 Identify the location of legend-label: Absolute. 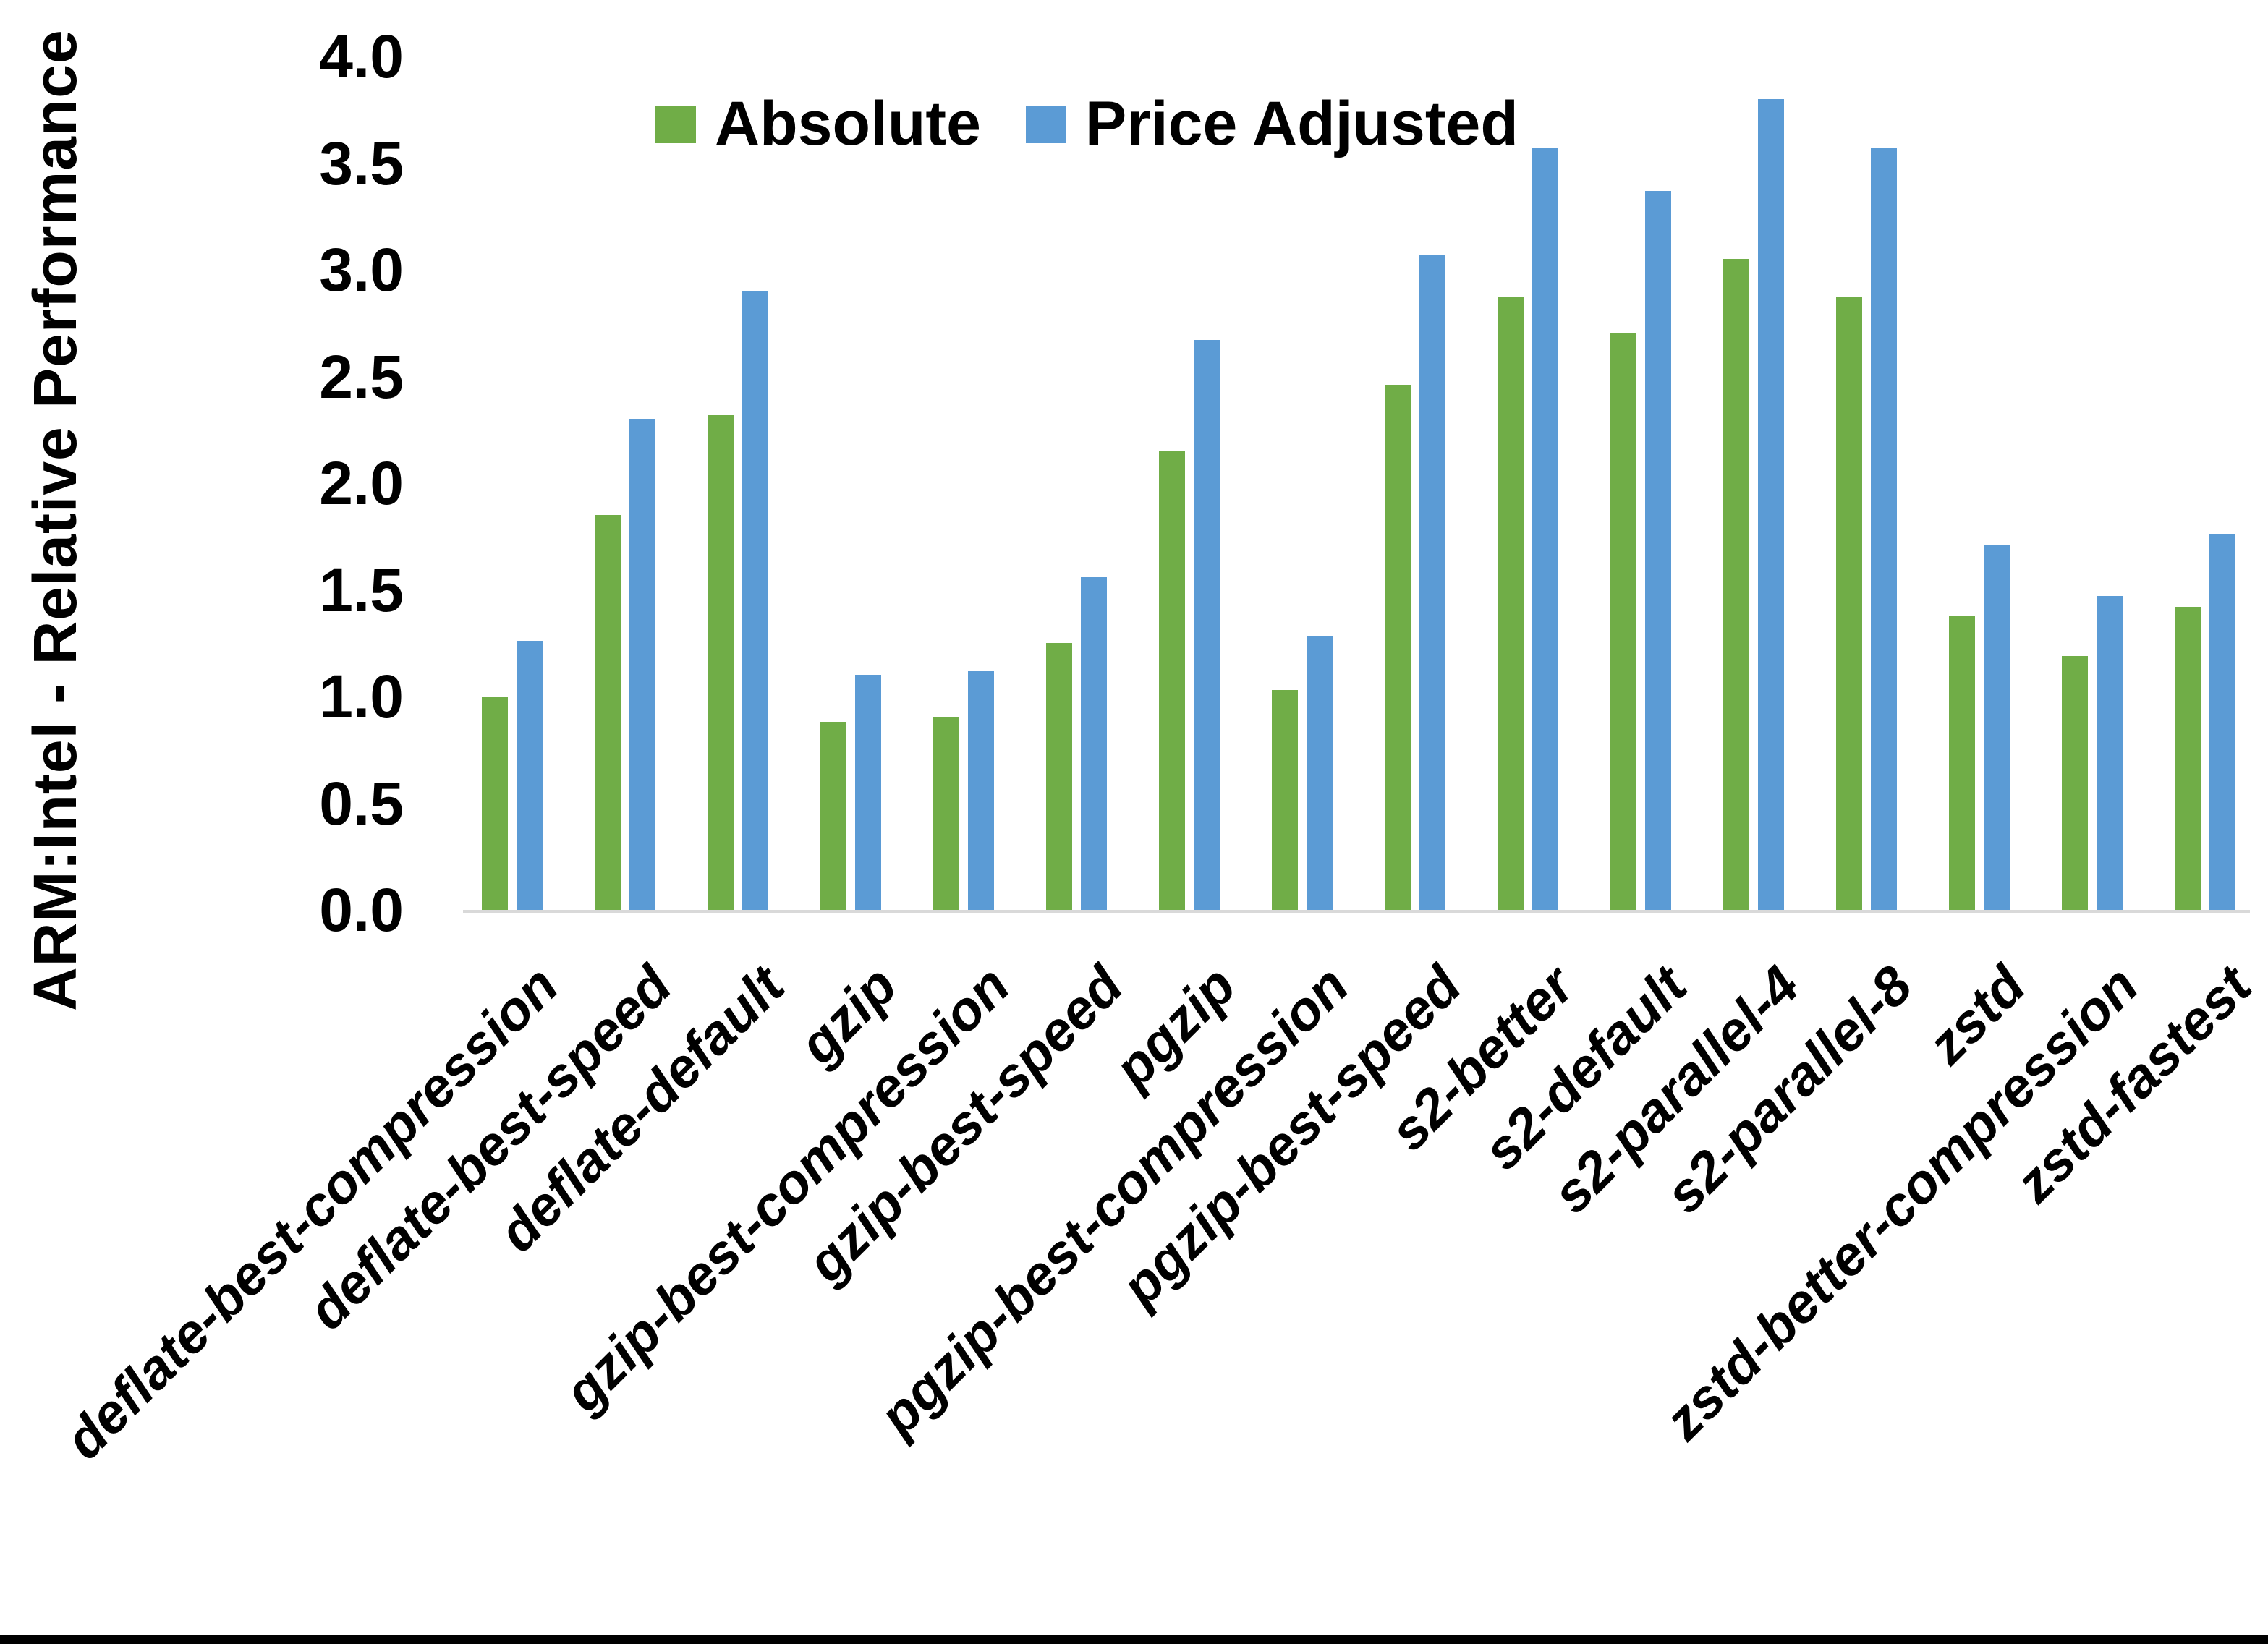
(848, 123).